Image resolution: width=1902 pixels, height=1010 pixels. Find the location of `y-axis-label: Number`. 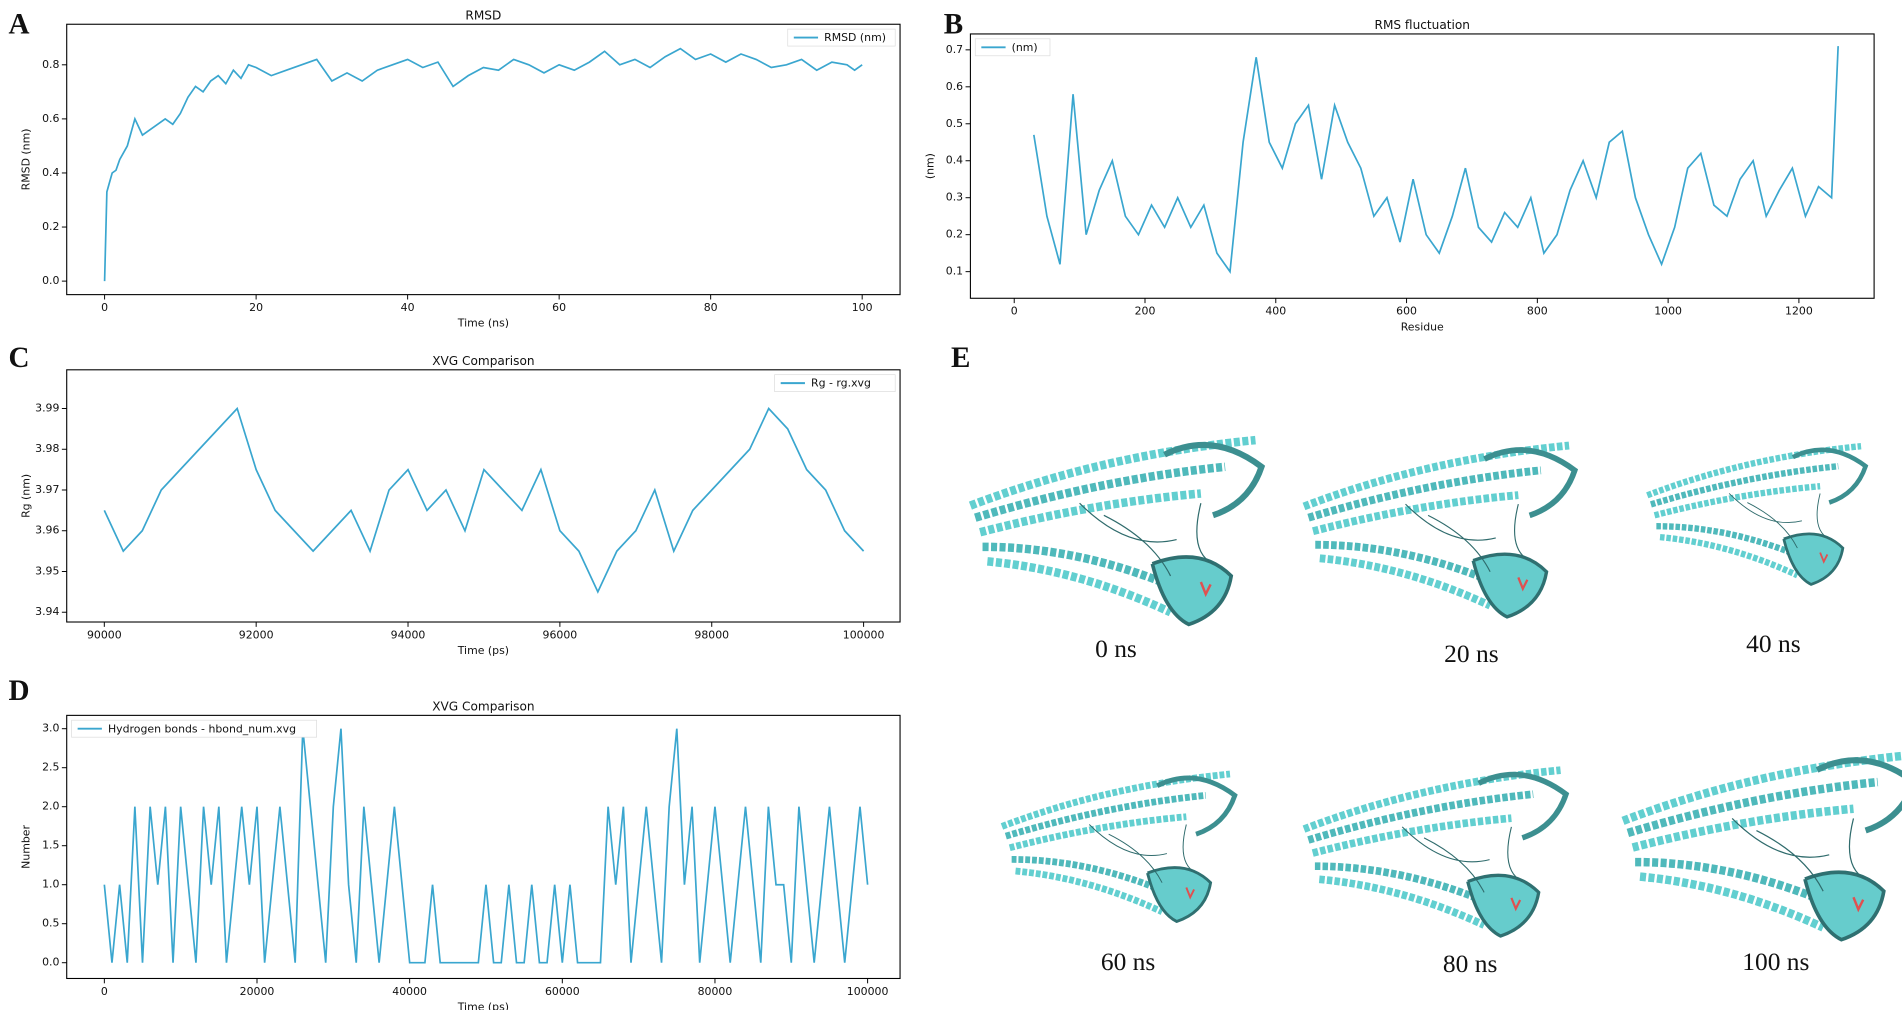

y-axis-label: Number is located at coordinates (26, 847).